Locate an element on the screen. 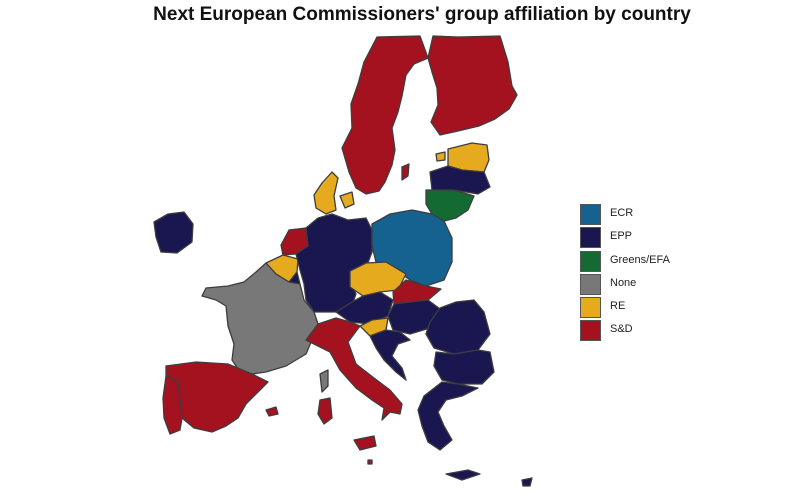 This screenshot has height=500, width=800. country-sweden is located at coordinates (385, 115).